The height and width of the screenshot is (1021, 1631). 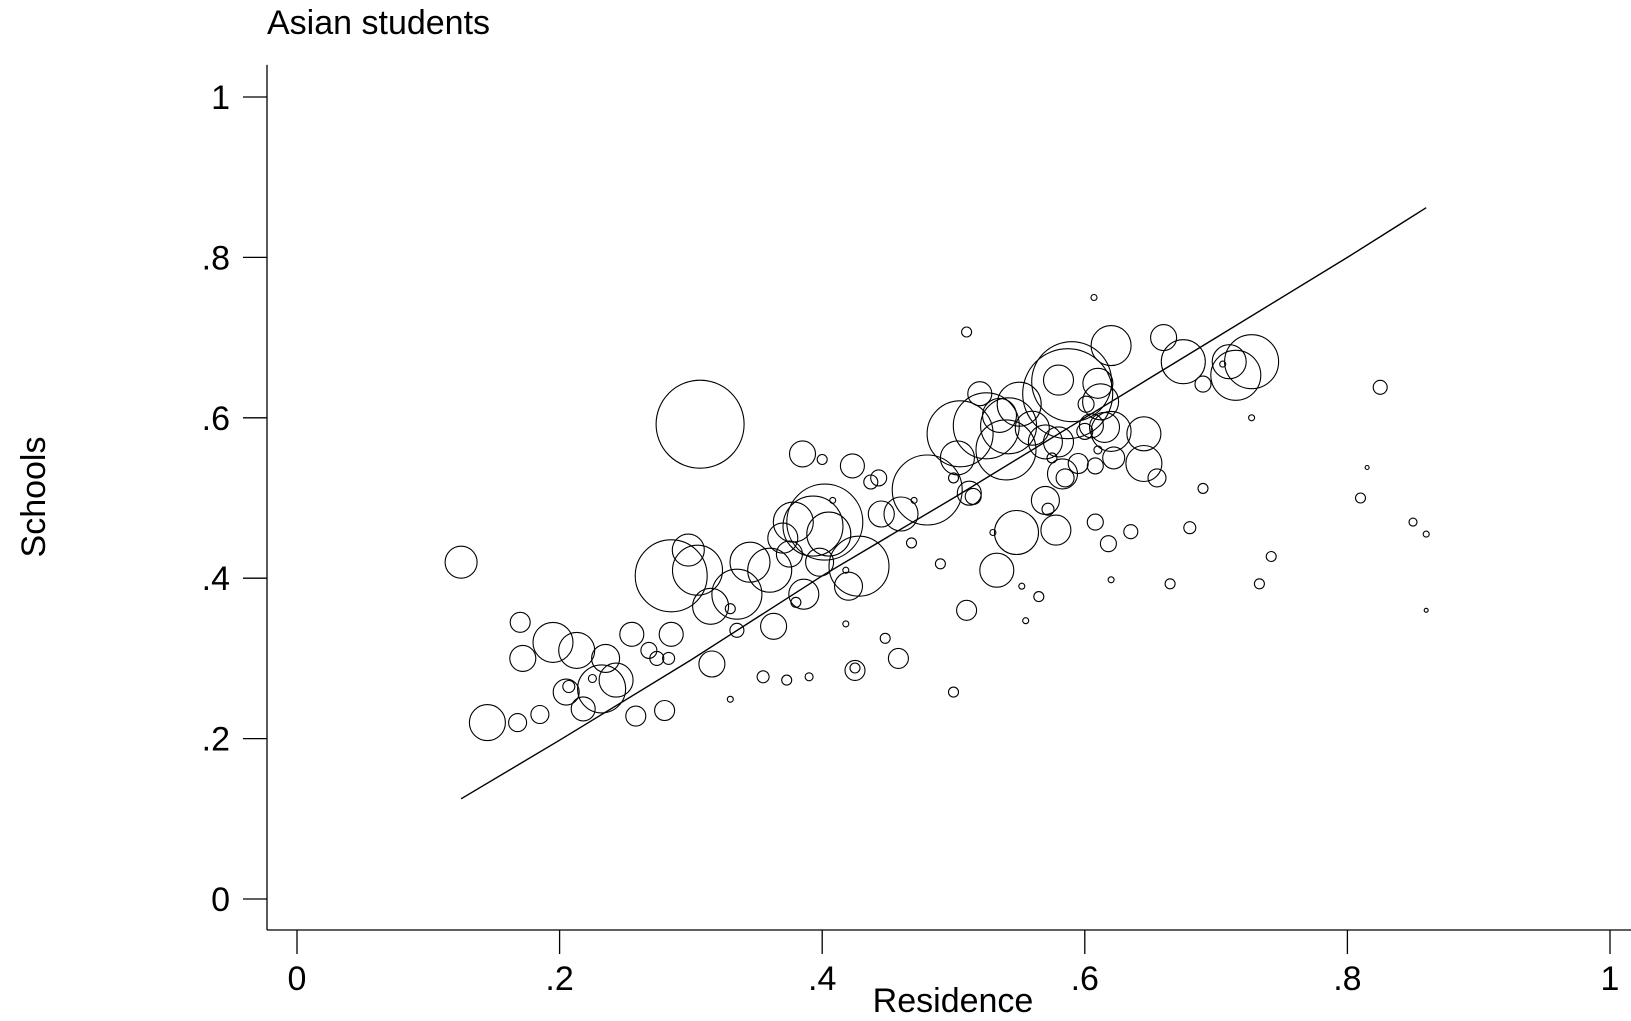 I want to click on y-tick-label: 1, so click(x=220, y=98).